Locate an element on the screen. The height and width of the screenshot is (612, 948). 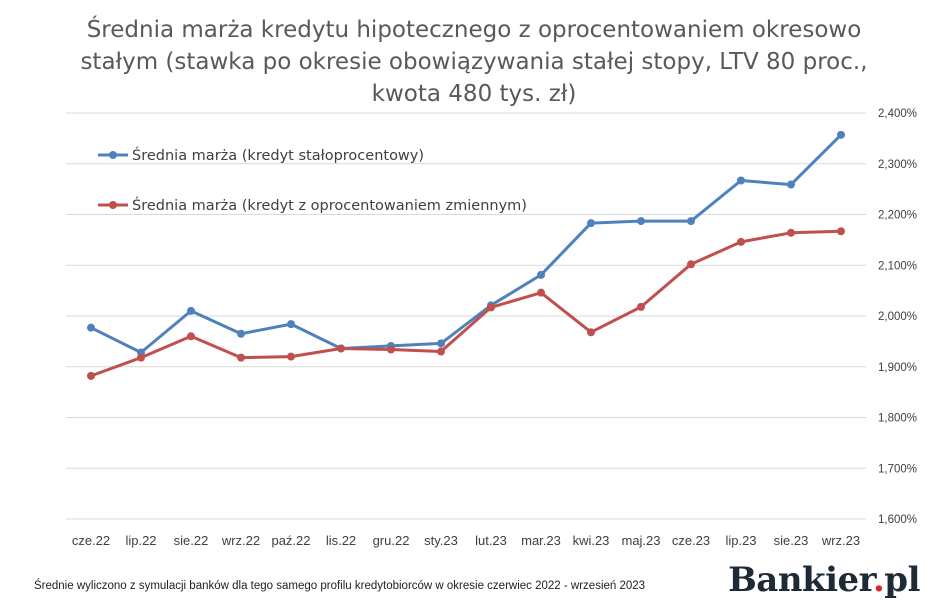
x-tick-label: kwi.23 is located at coordinates (591, 540).